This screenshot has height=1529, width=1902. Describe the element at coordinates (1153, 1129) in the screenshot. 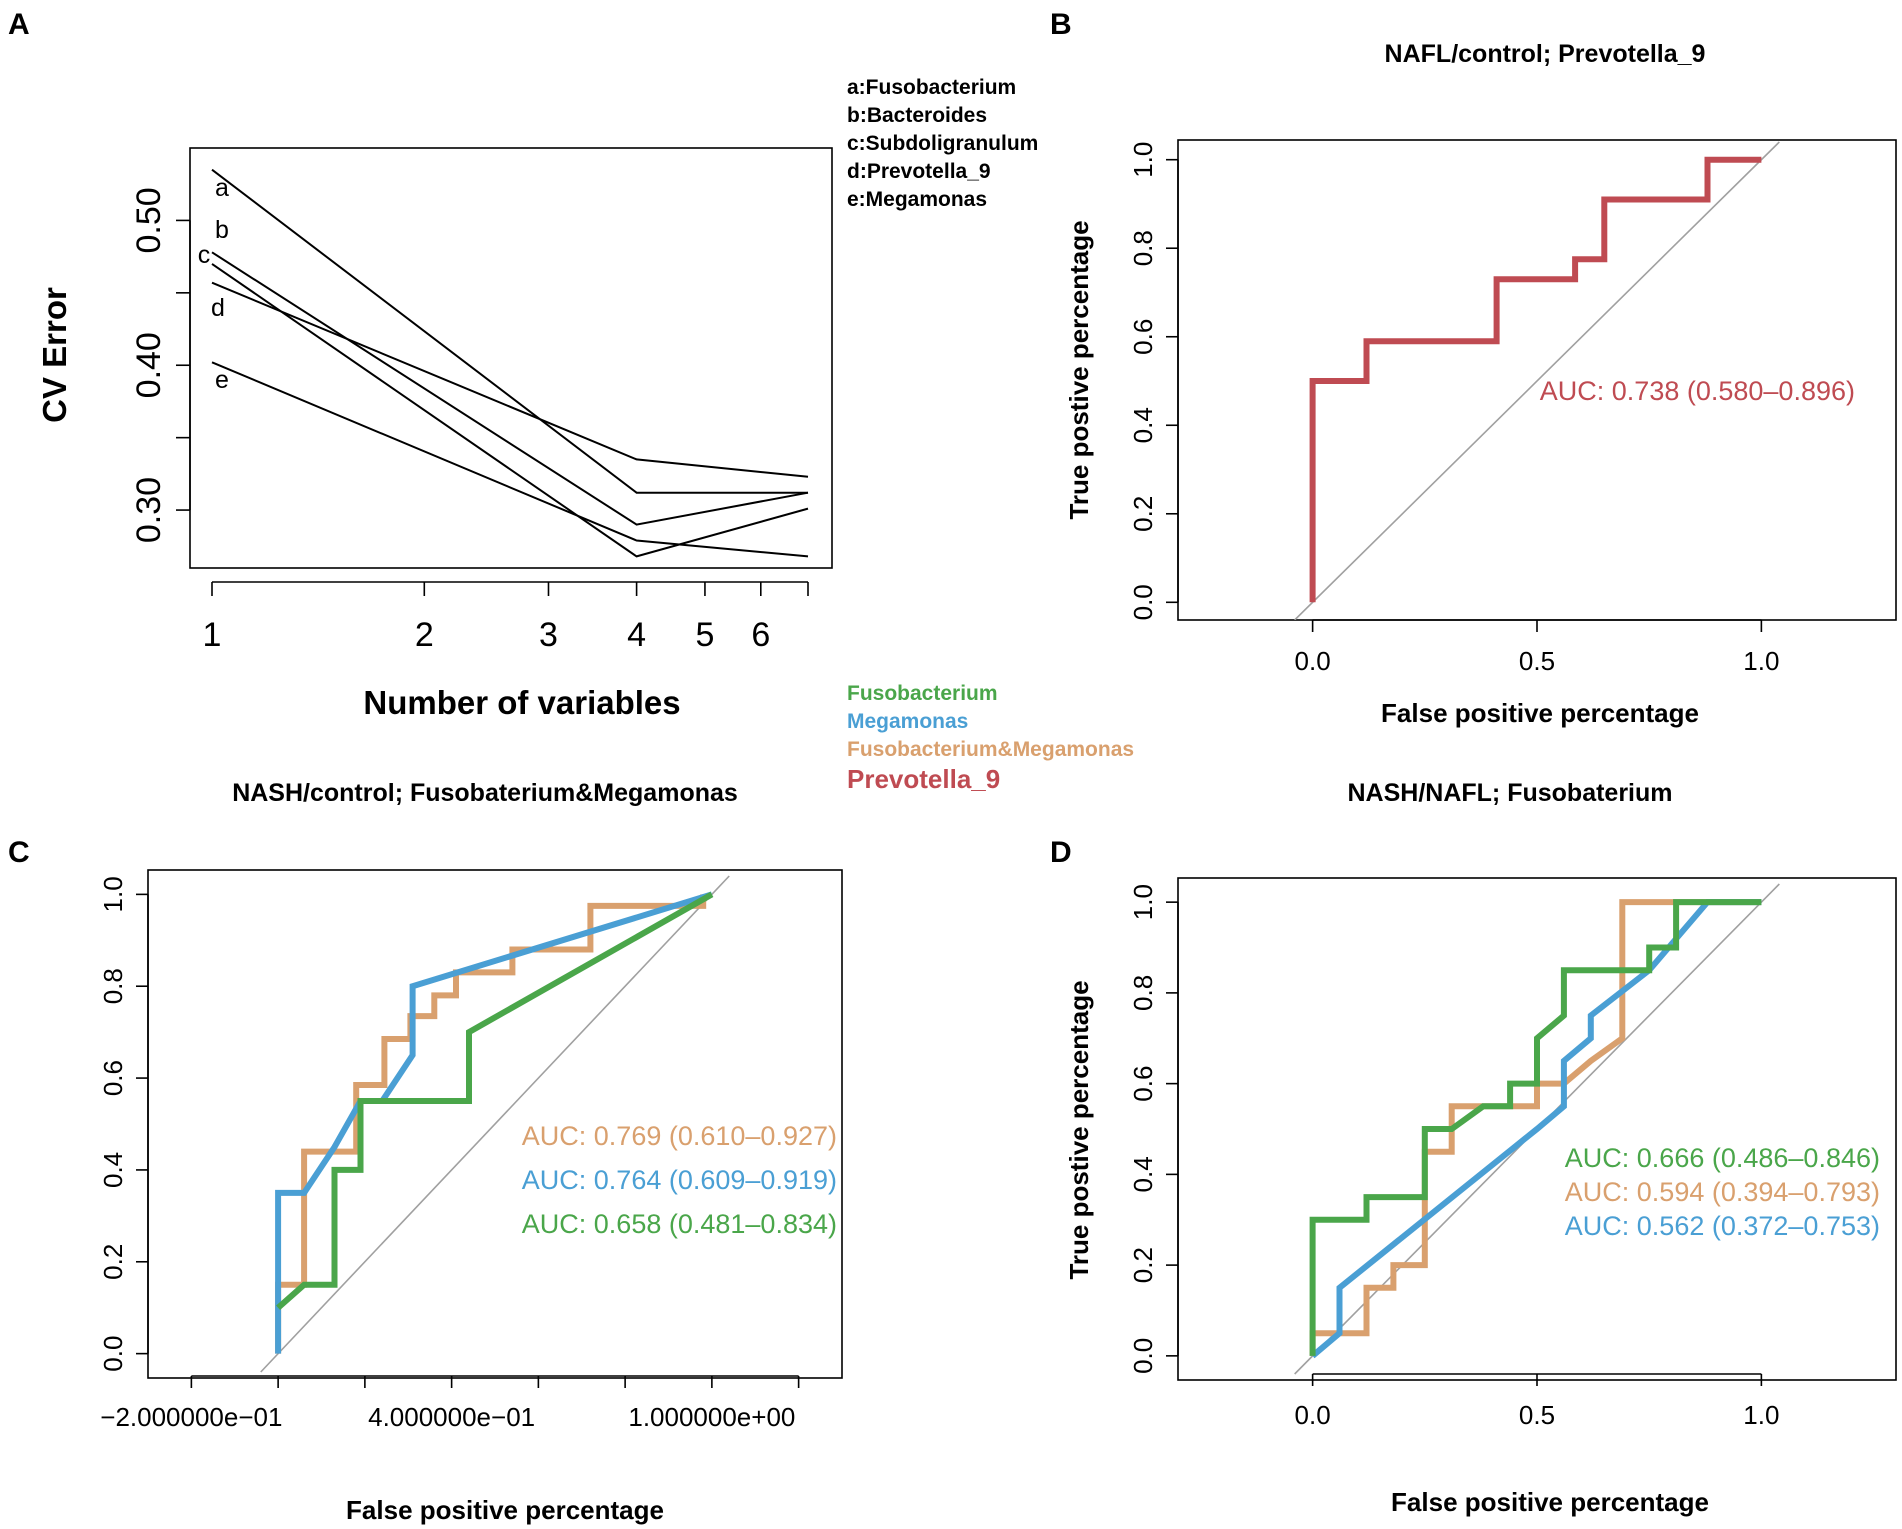

I see `y-axis-d: 0.0 0.2 0.4 0.6 0.8 1.0` at that location.